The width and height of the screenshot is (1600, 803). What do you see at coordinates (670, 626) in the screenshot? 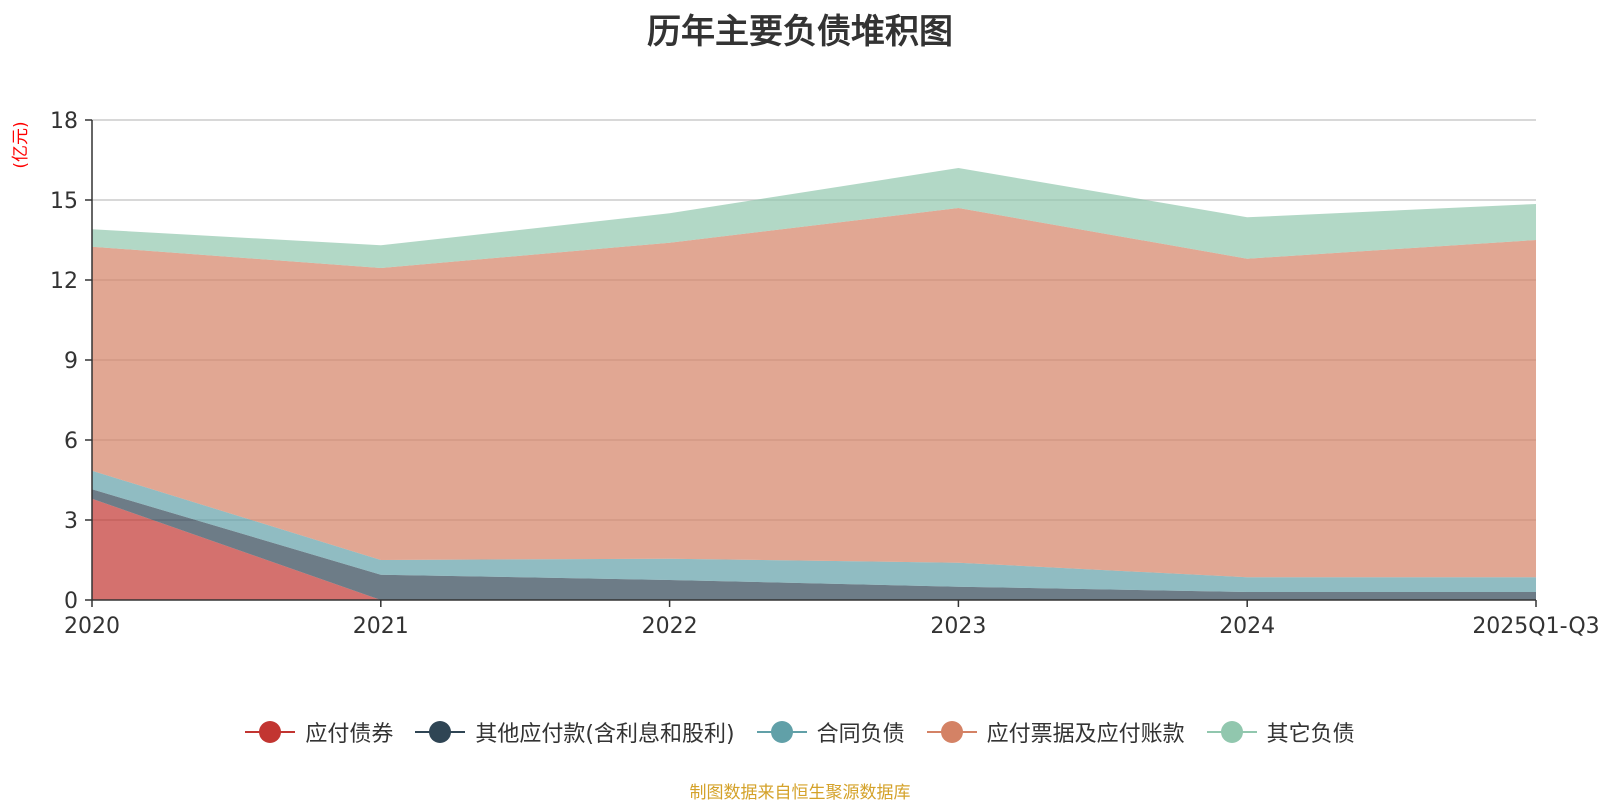
I see `x-tick-label: 2022` at bounding box center [670, 626].